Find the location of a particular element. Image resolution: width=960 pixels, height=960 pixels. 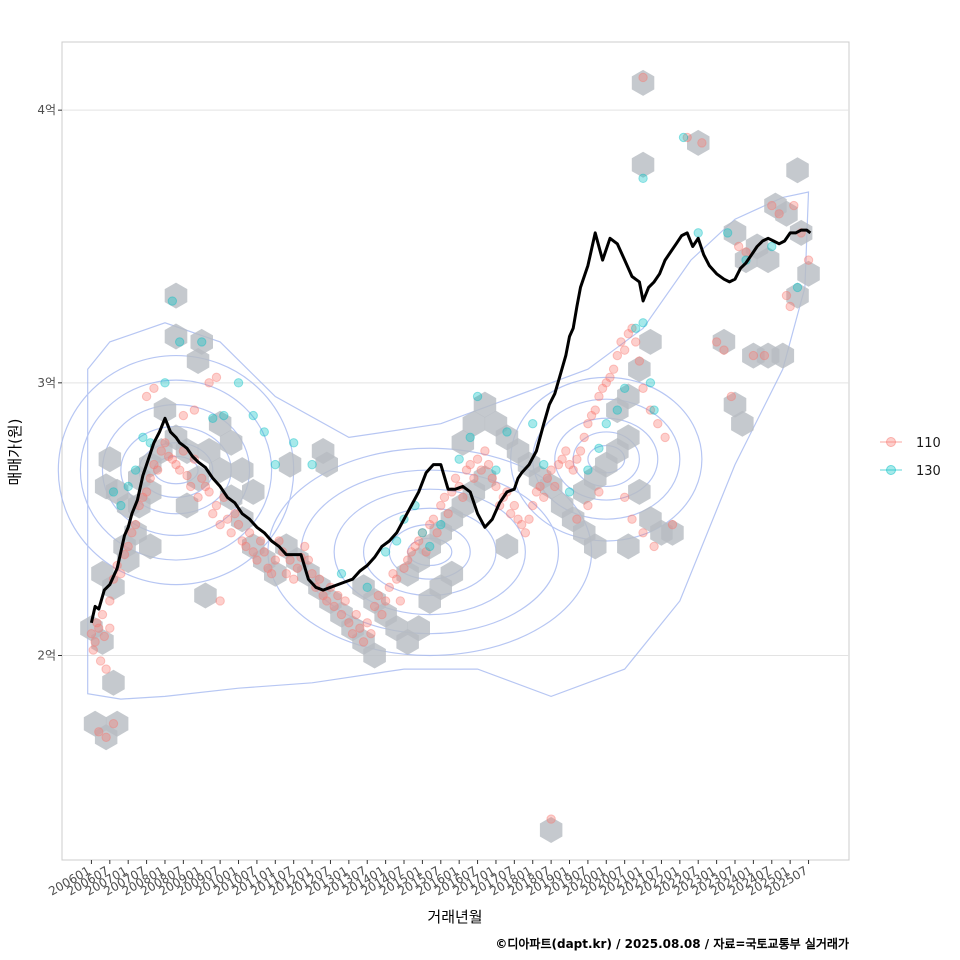

density-contour is located at coordinates (429, 552).